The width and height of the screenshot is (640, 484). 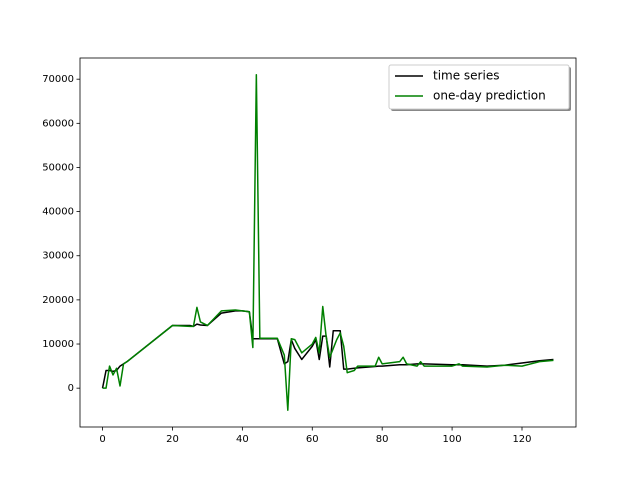 I want to click on legend-label: time series, so click(x=466, y=76).